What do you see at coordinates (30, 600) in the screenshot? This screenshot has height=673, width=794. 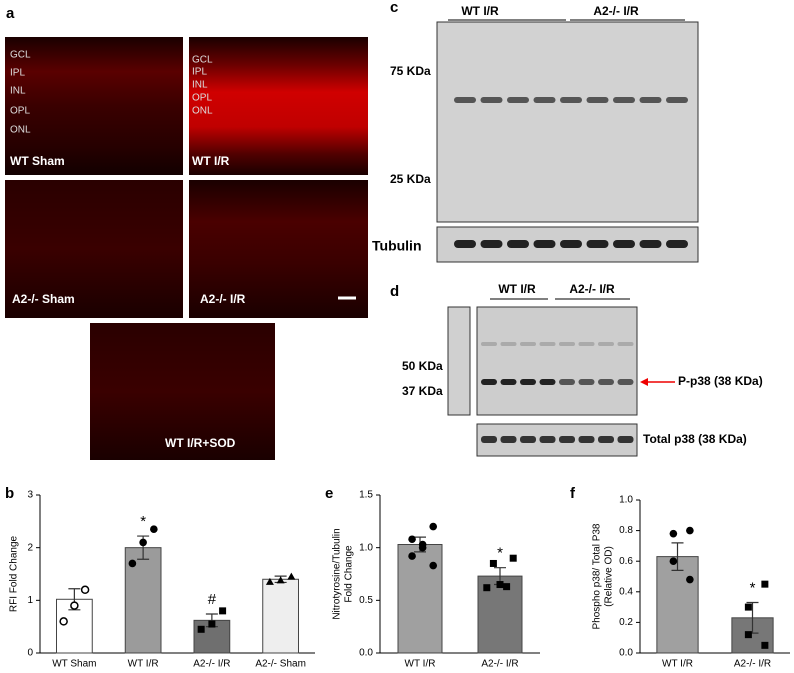 I see `y-tick-label: 1` at bounding box center [30, 600].